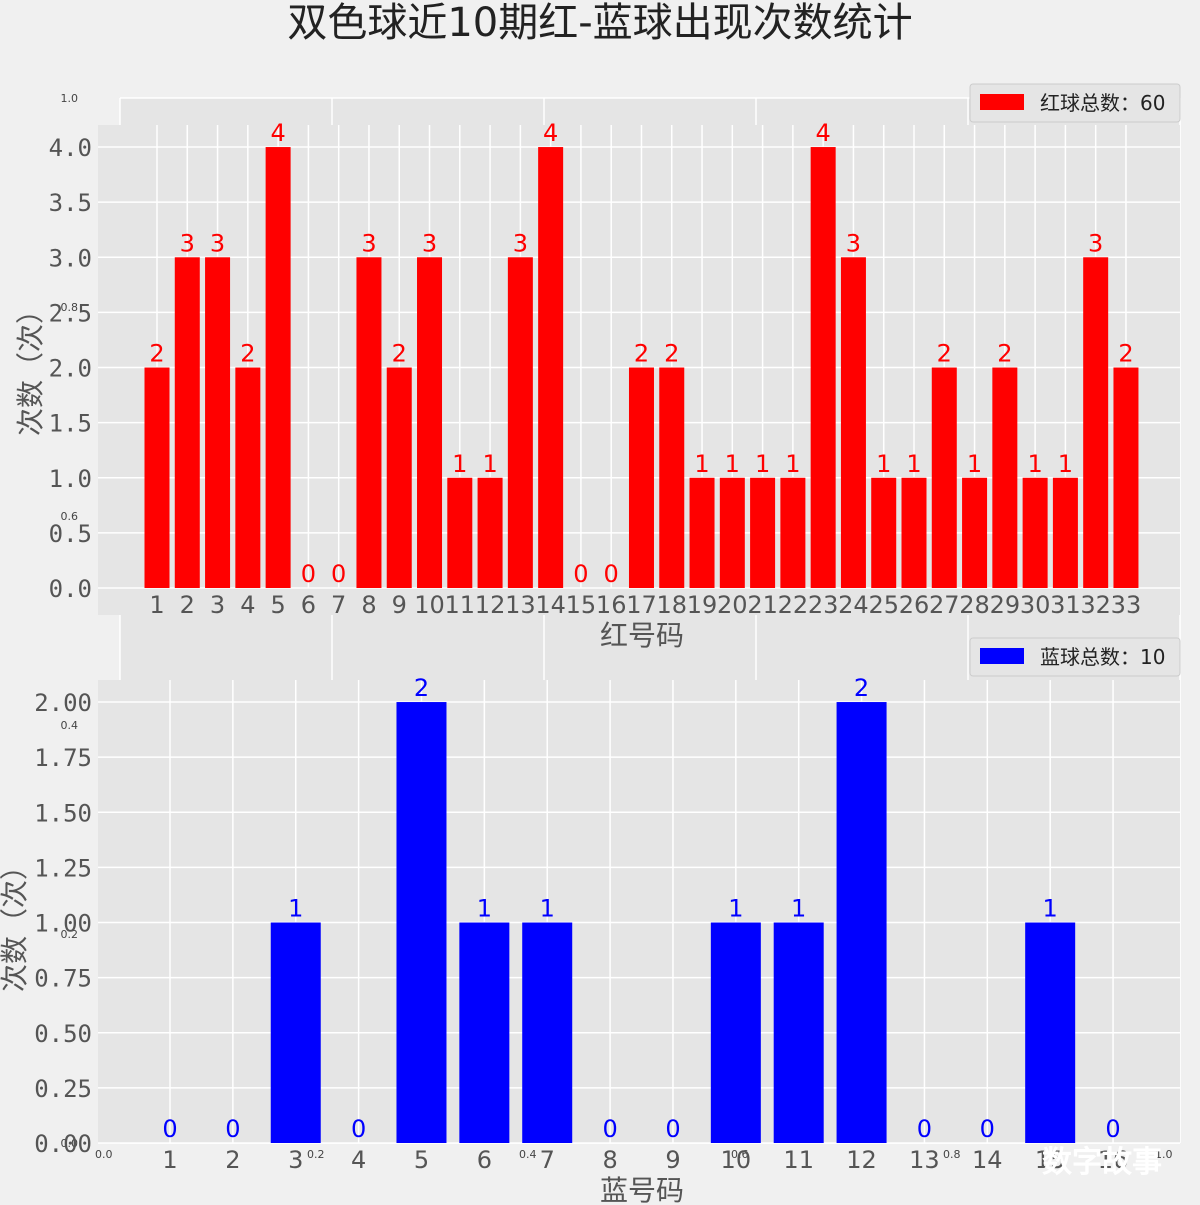 This screenshot has height=1205, width=1200. I want to click on blue-x-tick-label: 15, so click(1050, 1160).